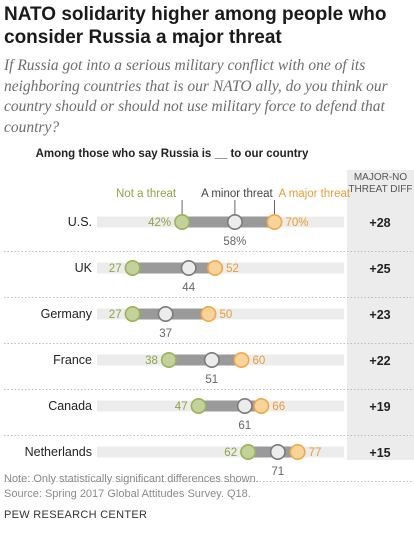  What do you see at coordinates (379, 407) in the screenshot?
I see `diff-value-canada: +19` at bounding box center [379, 407].